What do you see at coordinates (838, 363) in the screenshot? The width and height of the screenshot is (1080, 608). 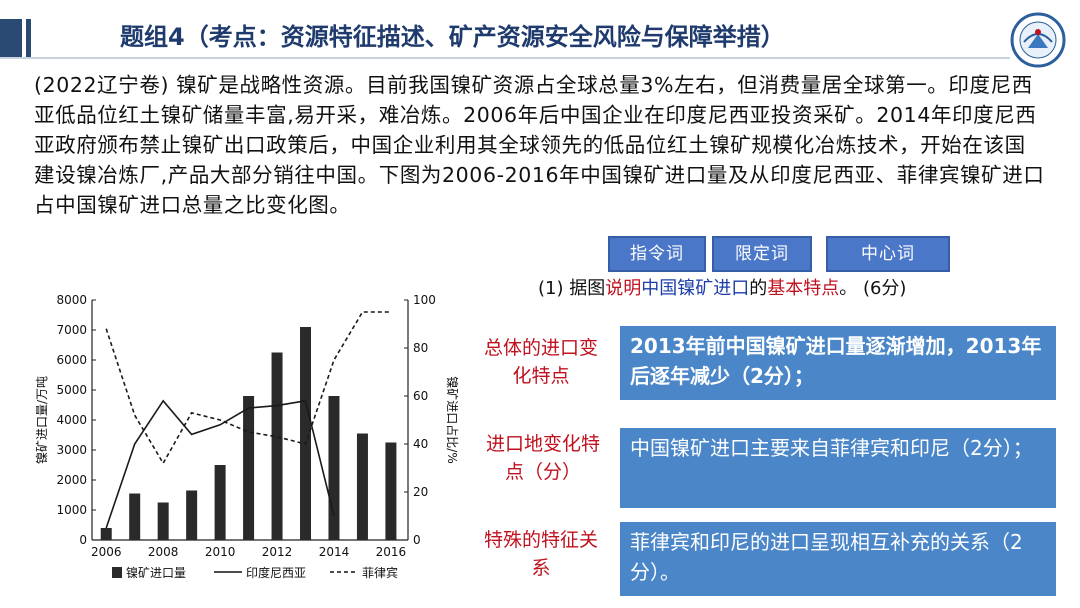 I see `answer-box-1: 2013年前中国镍矿进口量逐渐增加，2013年后逐年减少（2分）；` at bounding box center [838, 363].